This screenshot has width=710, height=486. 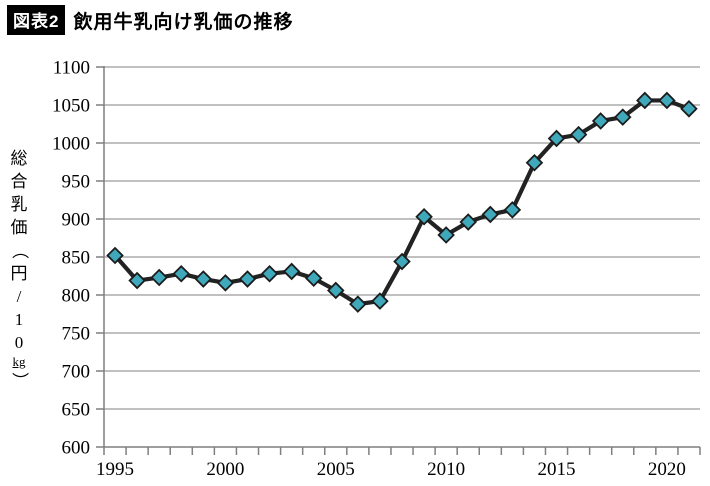 I want to click on x-tick-label: 2015, so click(x=557, y=469).